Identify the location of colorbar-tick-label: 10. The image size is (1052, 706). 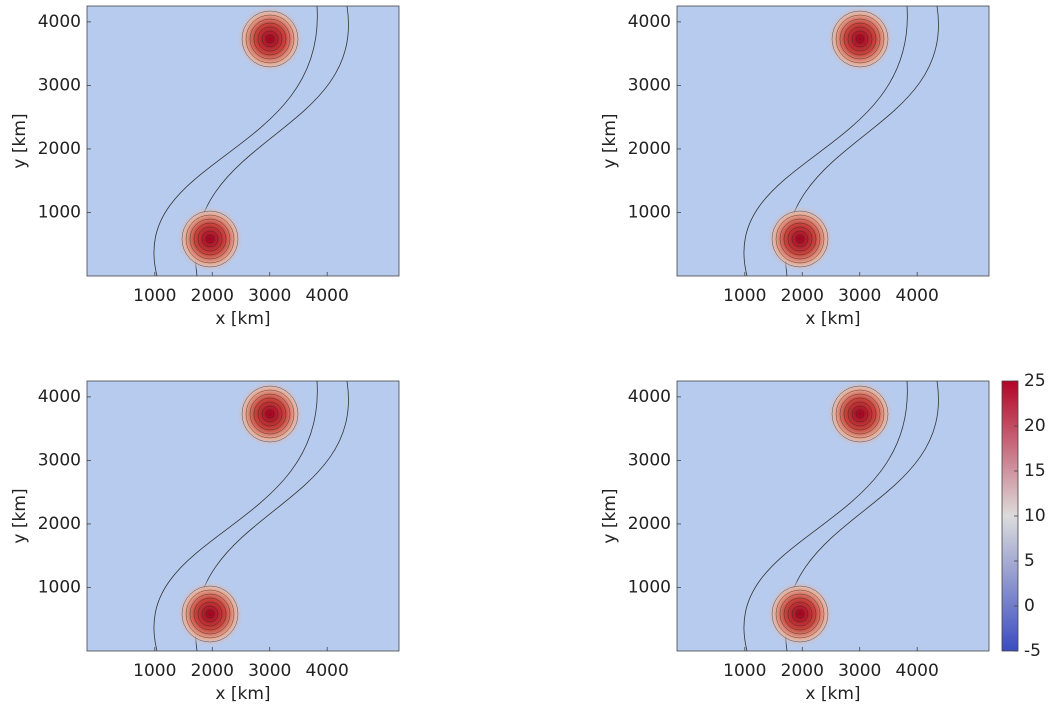
(1035, 516).